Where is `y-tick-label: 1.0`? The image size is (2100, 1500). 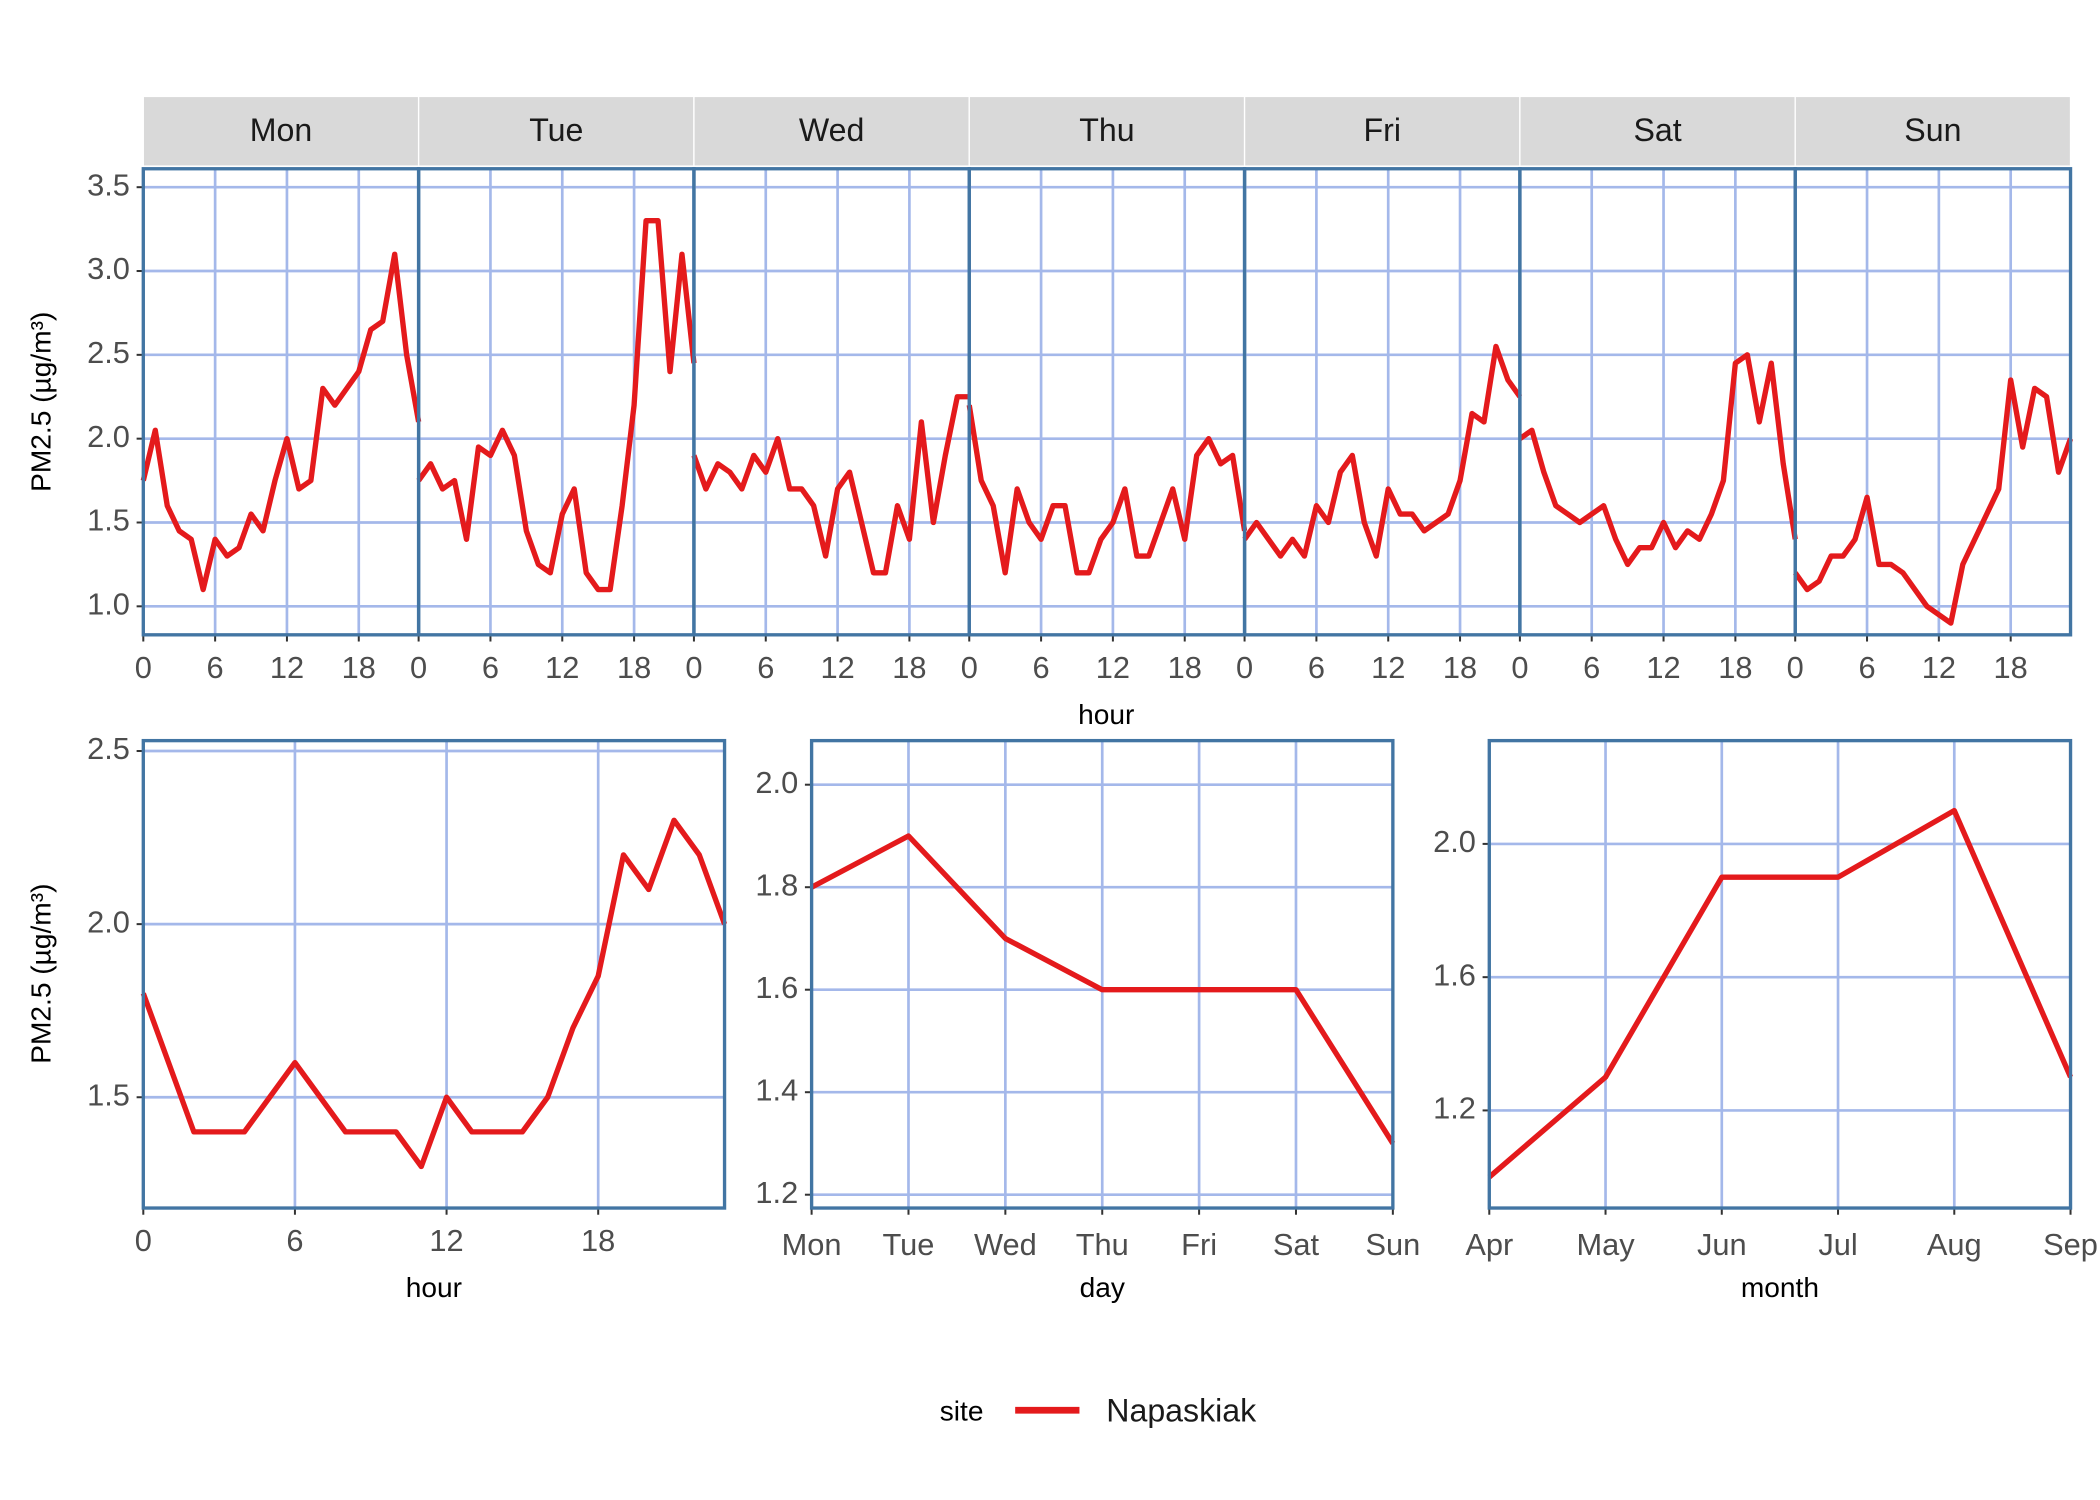 y-tick-label: 1.0 is located at coordinates (108, 603).